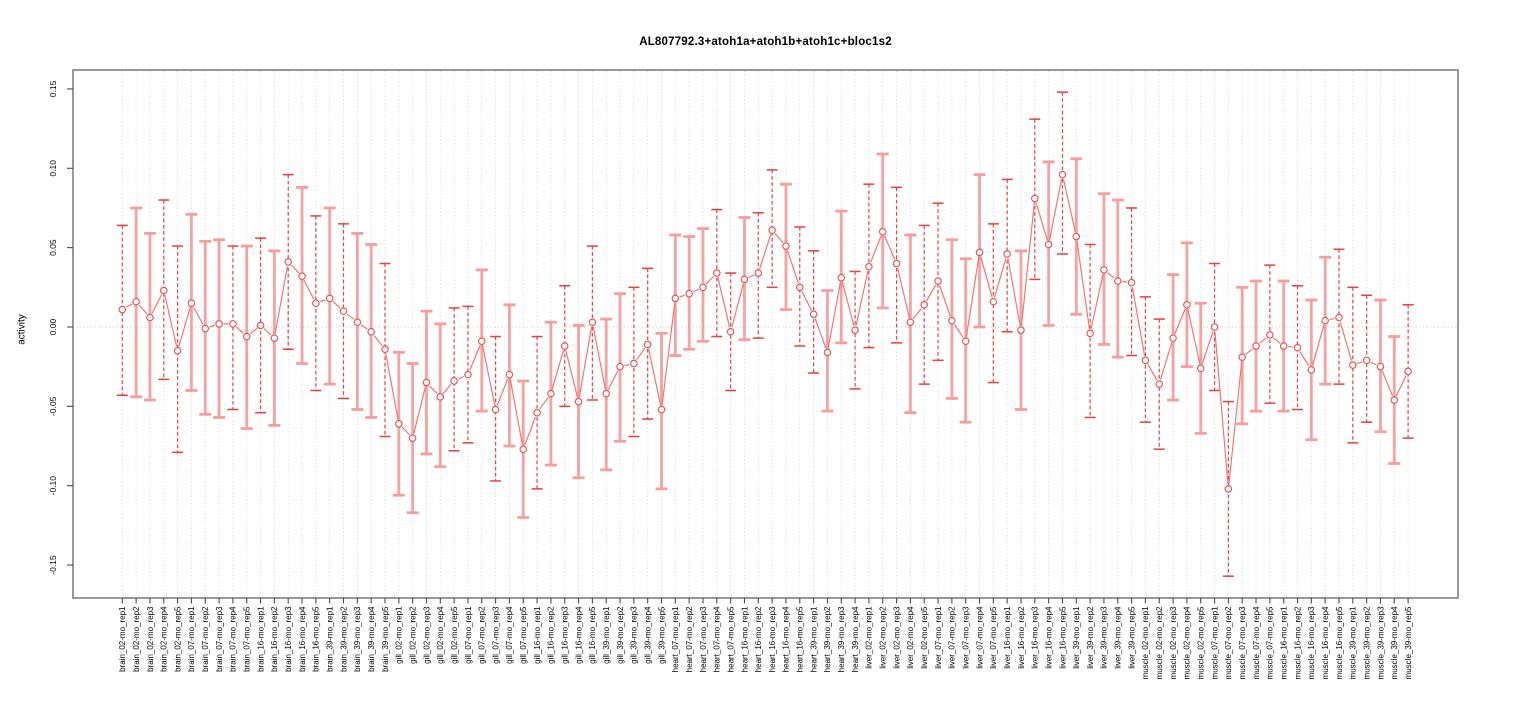 The image size is (1530, 720). I want to click on x-tick-label: brain_39-mo_rep5, so click(385, 639).